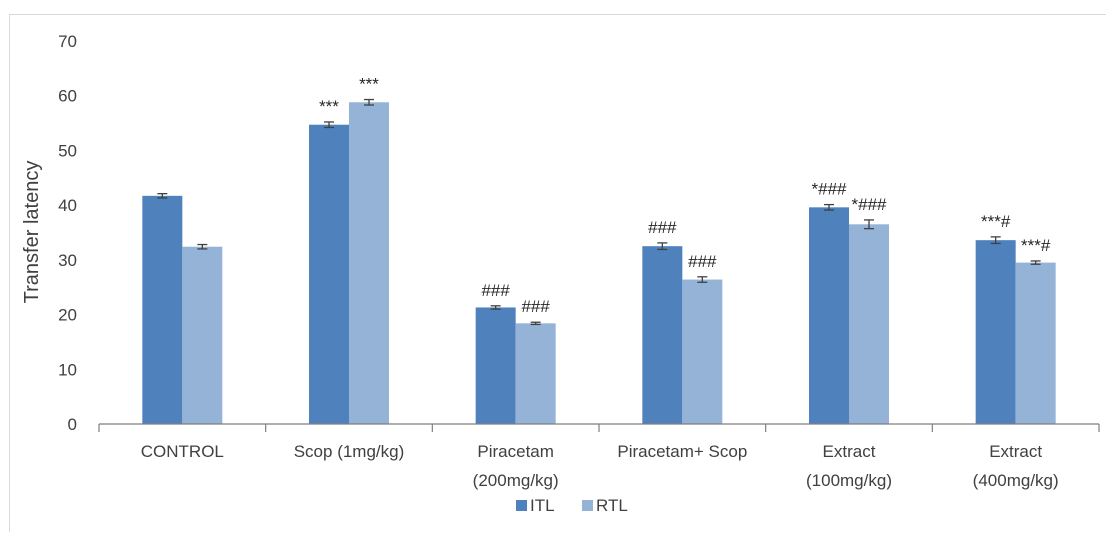 The width and height of the screenshot is (1113, 539). Describe the element at coordinates (67, 315) in the screenshot. I see `y-tick-label: 20` at that location.